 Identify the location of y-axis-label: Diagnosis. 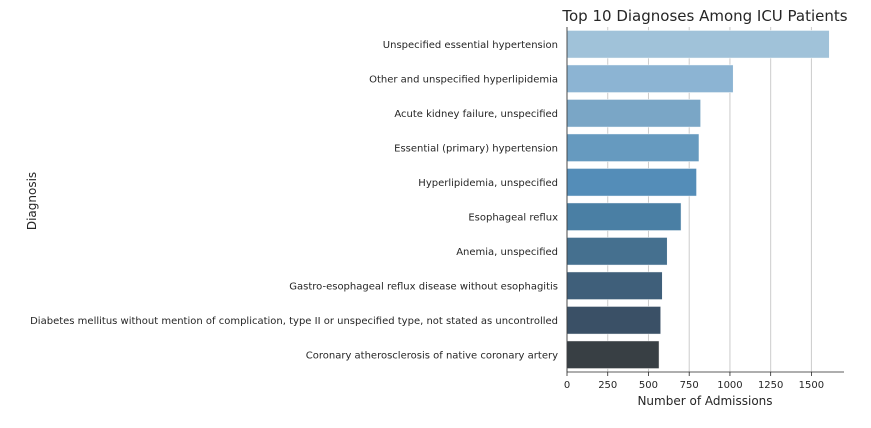
(32, 201).